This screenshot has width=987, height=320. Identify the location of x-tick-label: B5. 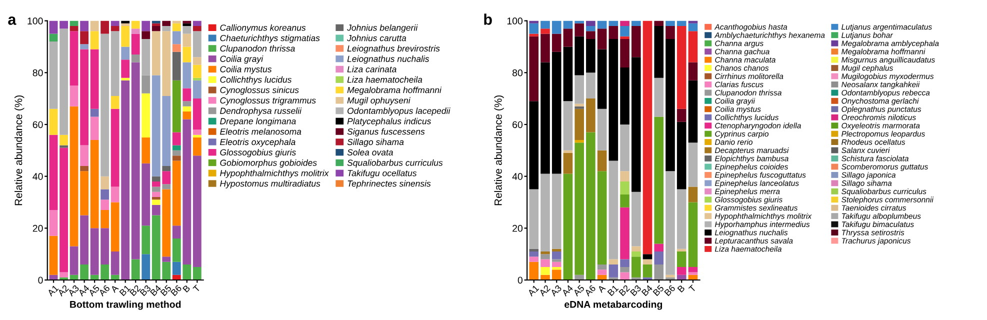
(658, 290).